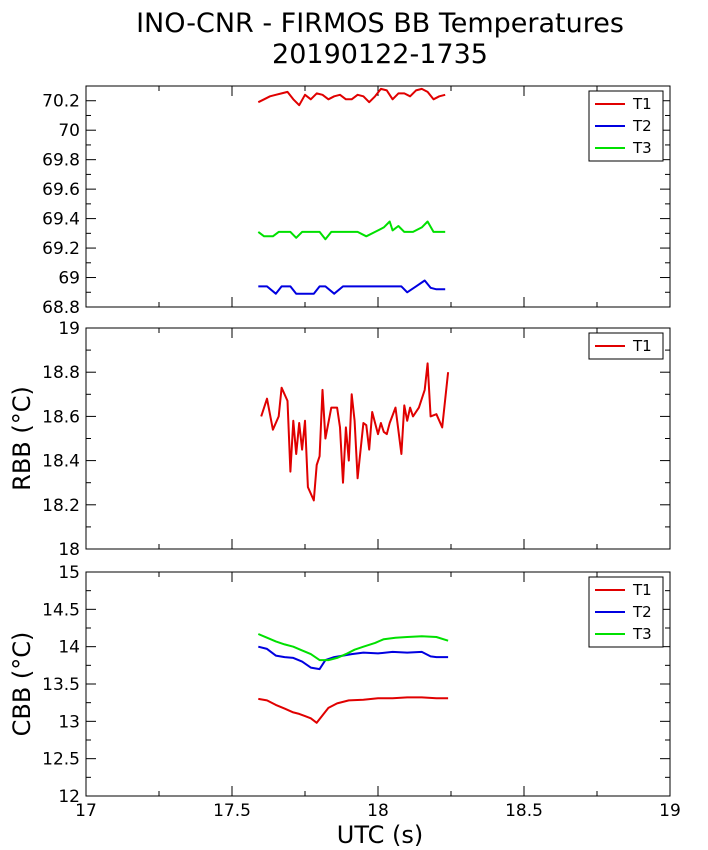 The image size is (708, 850). What do you see at coordinates (61, 462) in the screenshot?
I see `y-tick-label: 18.4` at bounding box center [61, 462].